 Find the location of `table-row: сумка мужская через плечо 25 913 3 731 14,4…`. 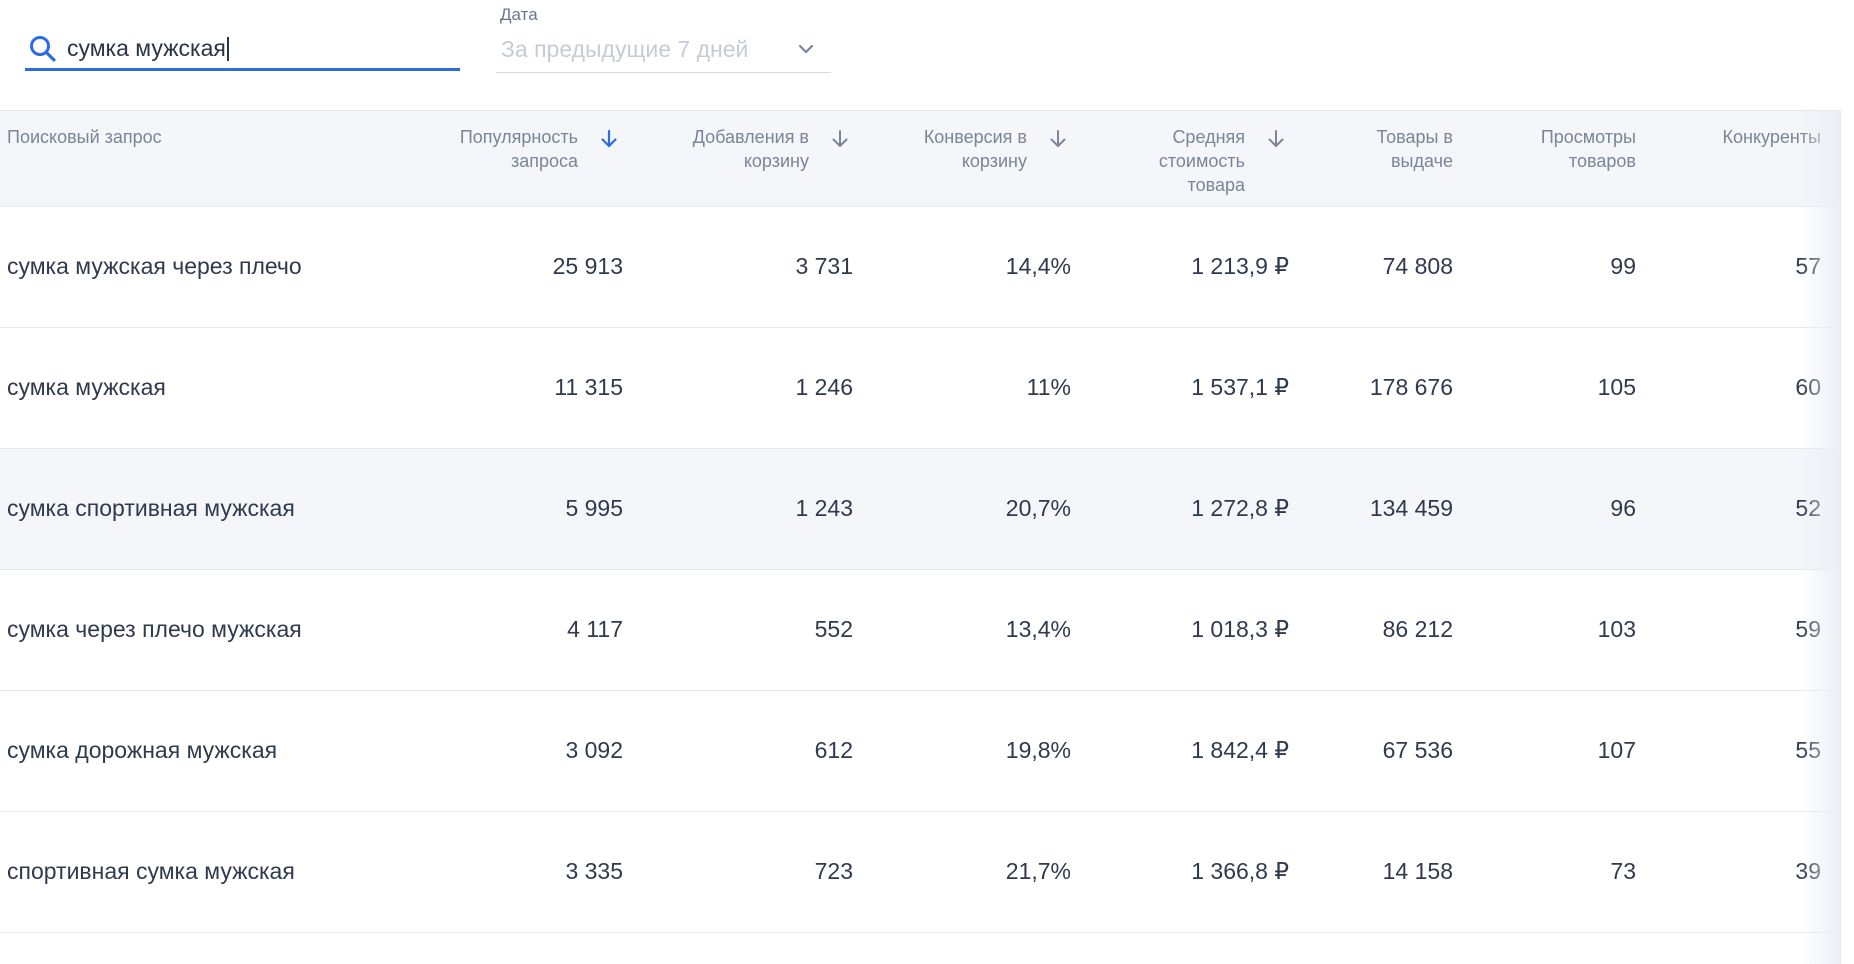

table-row: сумка мужская через плечо 25 913 3 731 14,4… is located at coordinates (927, 267).